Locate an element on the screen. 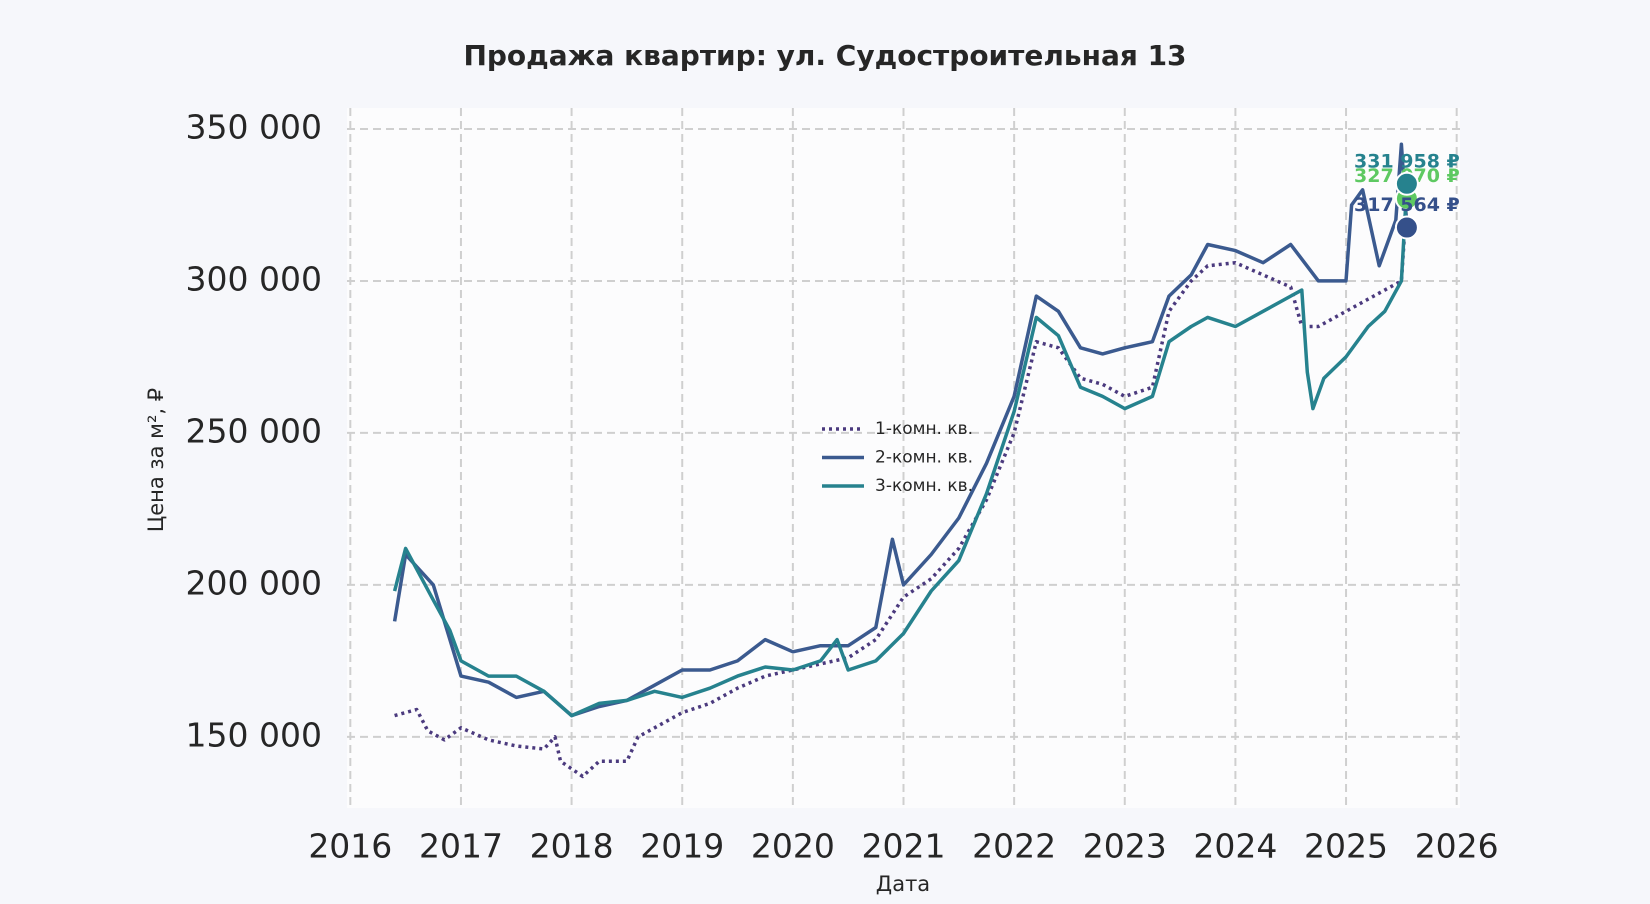  x-tick-label: 2018 is located at coordinates (572, 846).